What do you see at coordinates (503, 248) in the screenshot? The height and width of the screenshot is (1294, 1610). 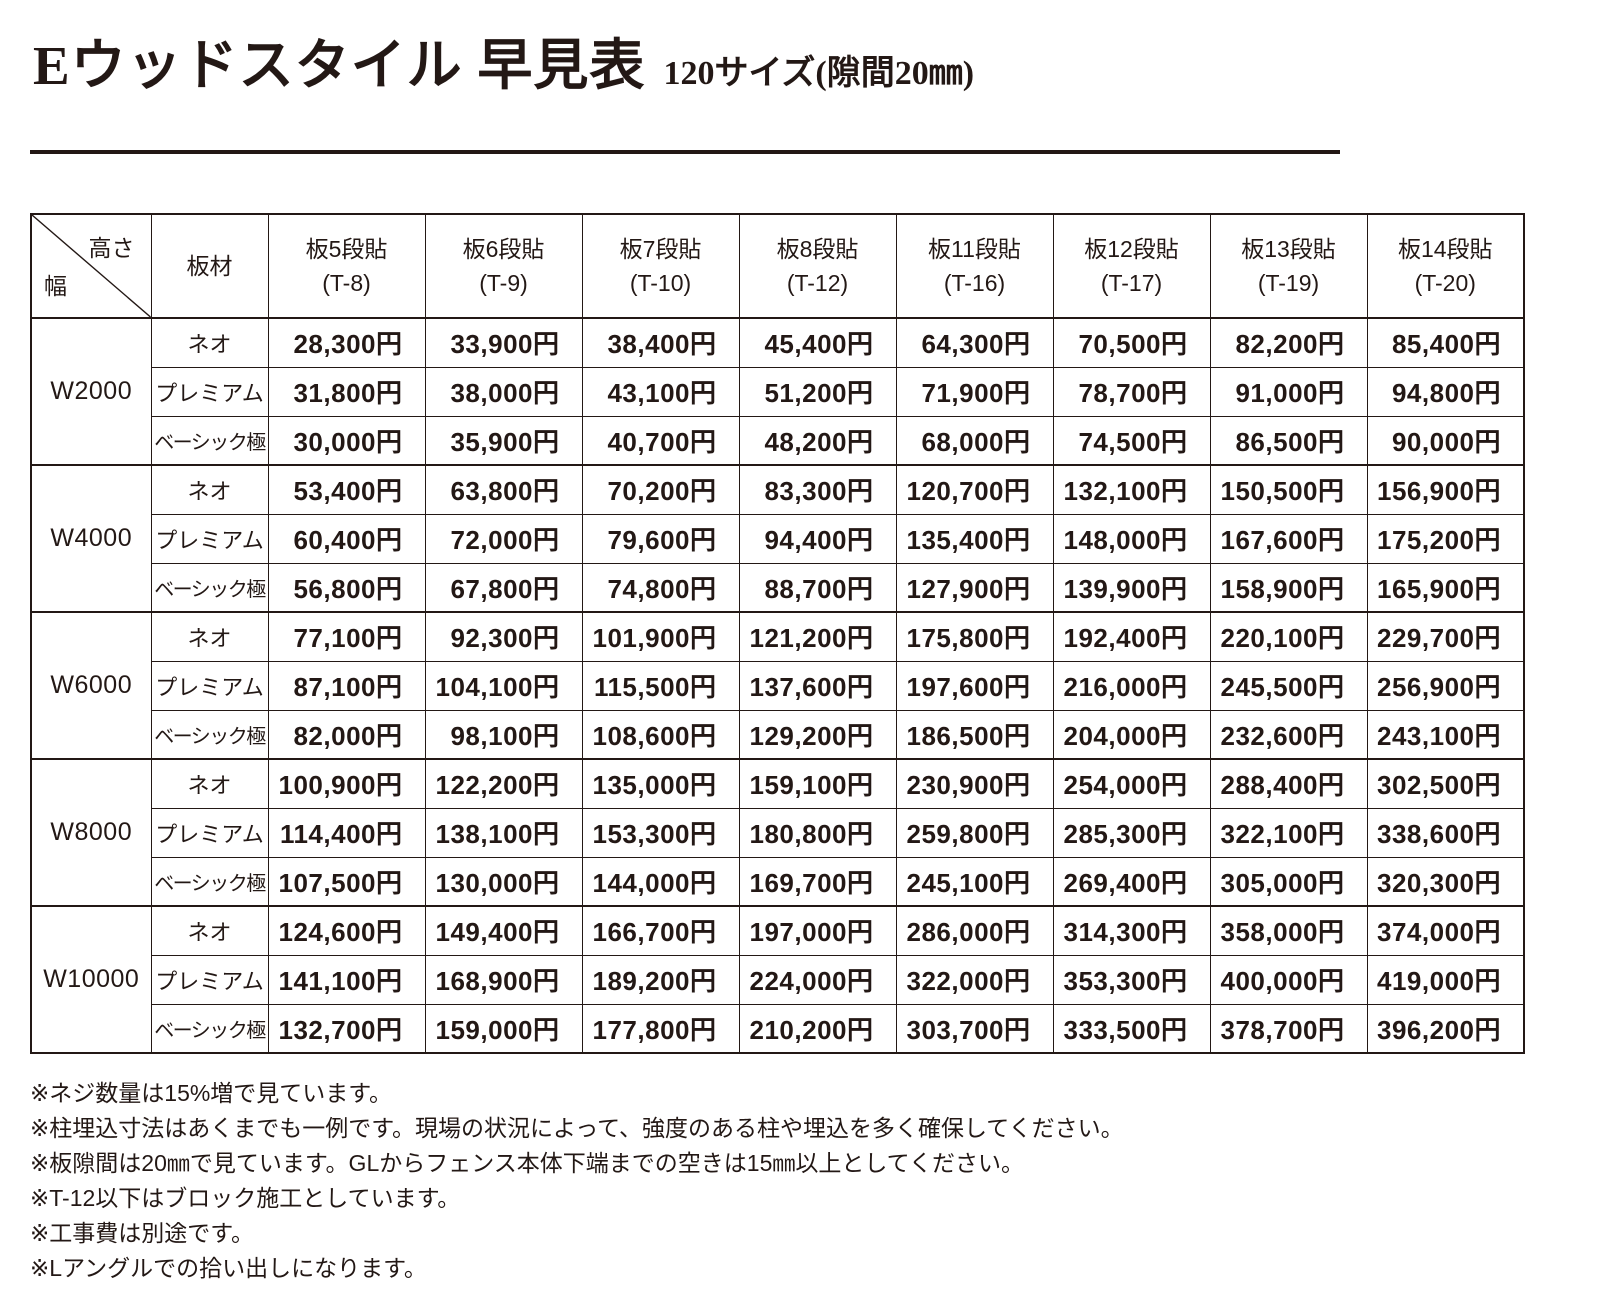 I see `column-header-line1: 板6段貼` at bounding box center [503, 248].